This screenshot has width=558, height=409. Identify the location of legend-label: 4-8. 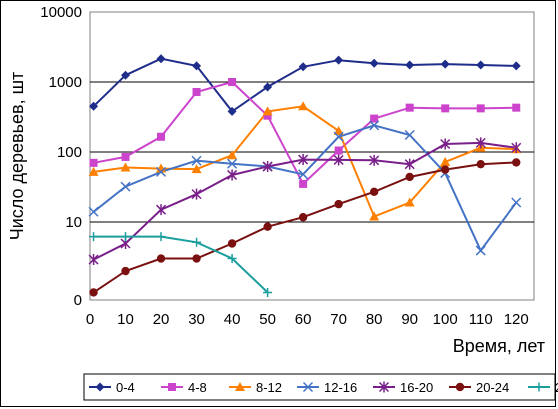
(197, 387).